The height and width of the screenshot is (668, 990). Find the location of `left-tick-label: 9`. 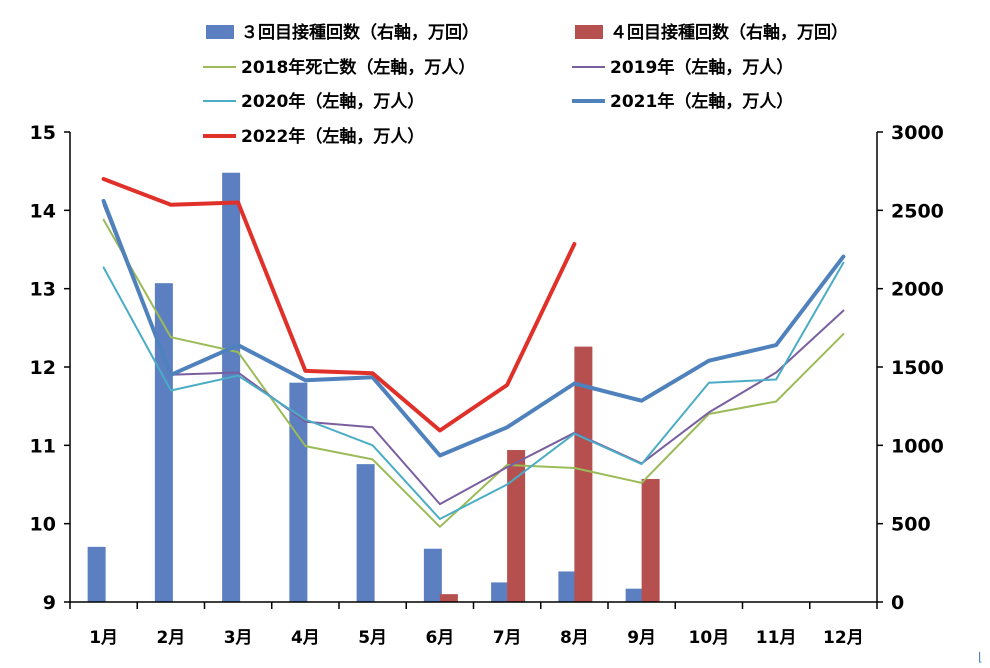

left-tick-label: 9 is located at coordinates (49, 603).